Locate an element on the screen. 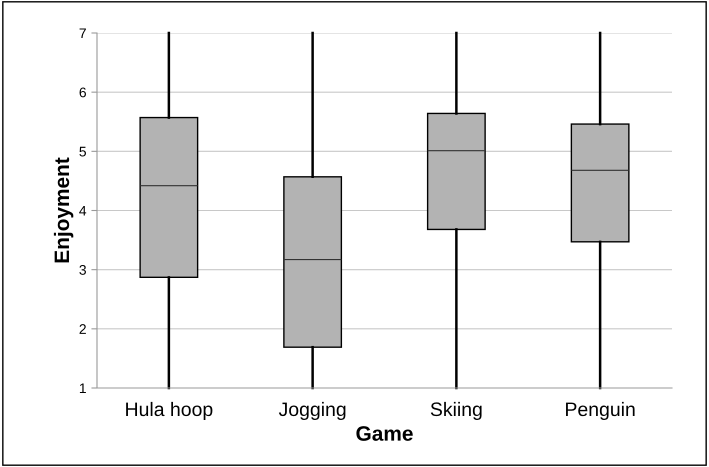  x-axis-title: Game is located at coordinates (384, 433).